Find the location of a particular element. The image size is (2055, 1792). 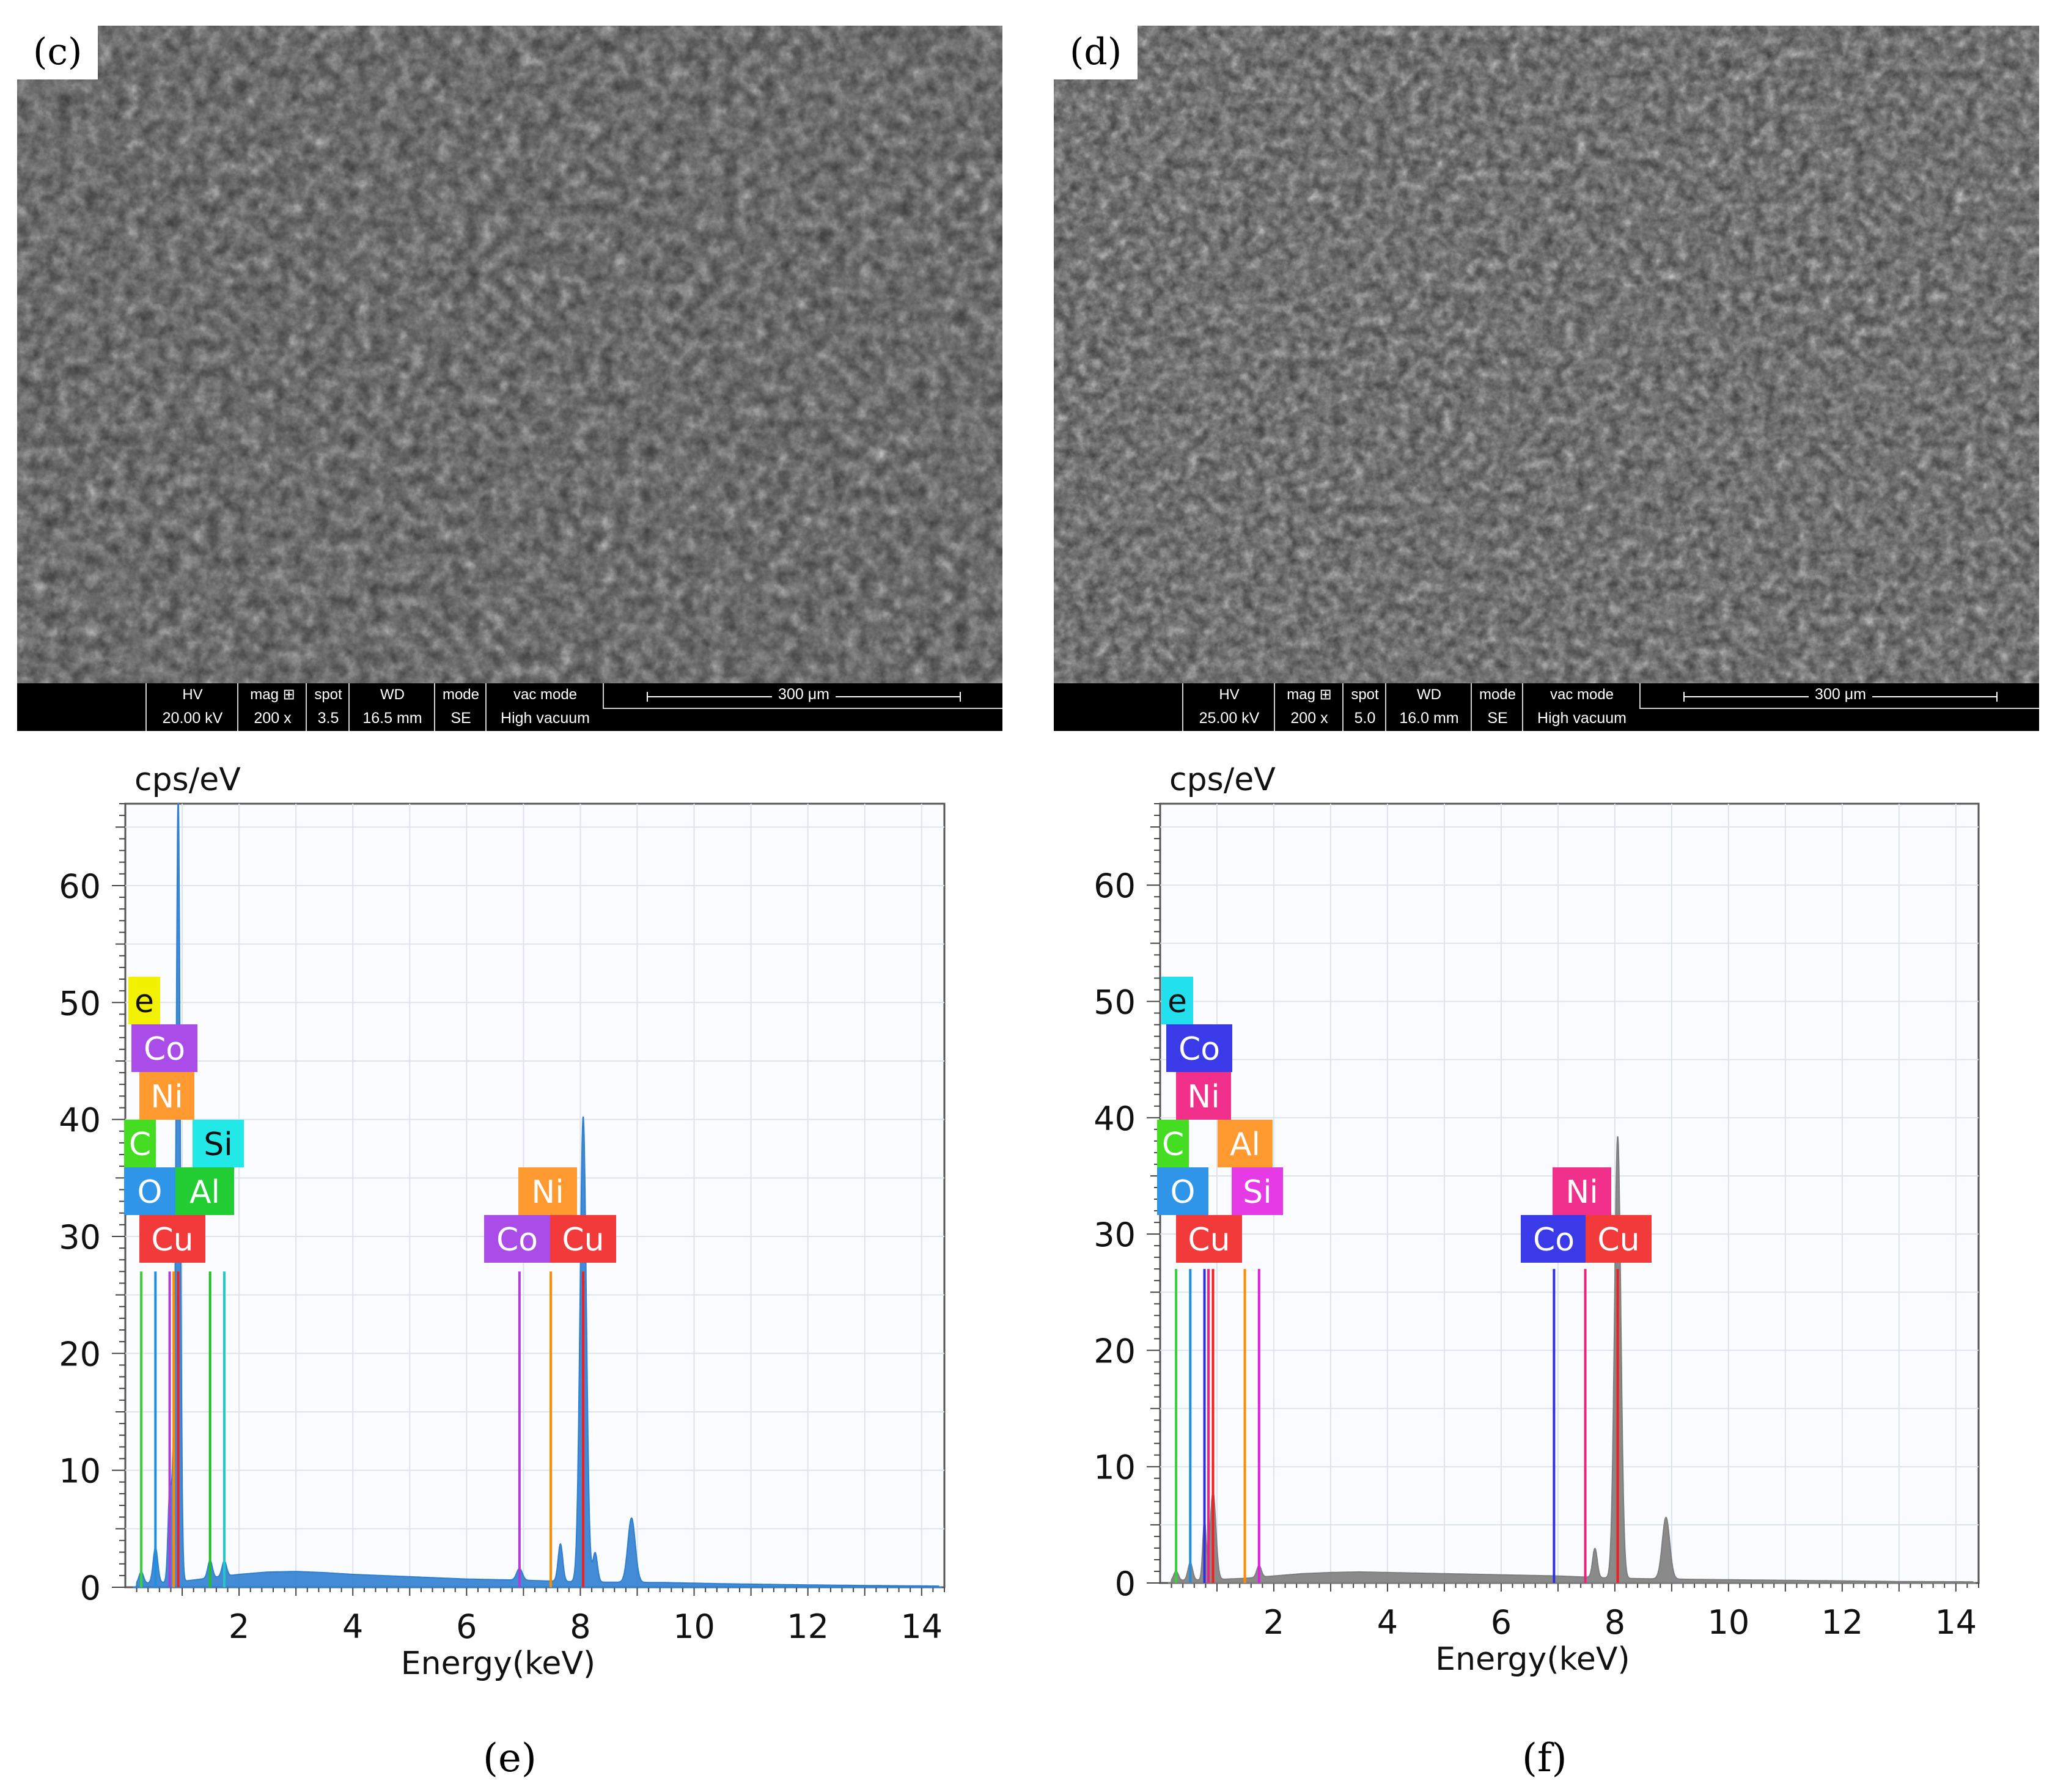

wd-value: 16.0 mm is located at coordinates (1429, 718).